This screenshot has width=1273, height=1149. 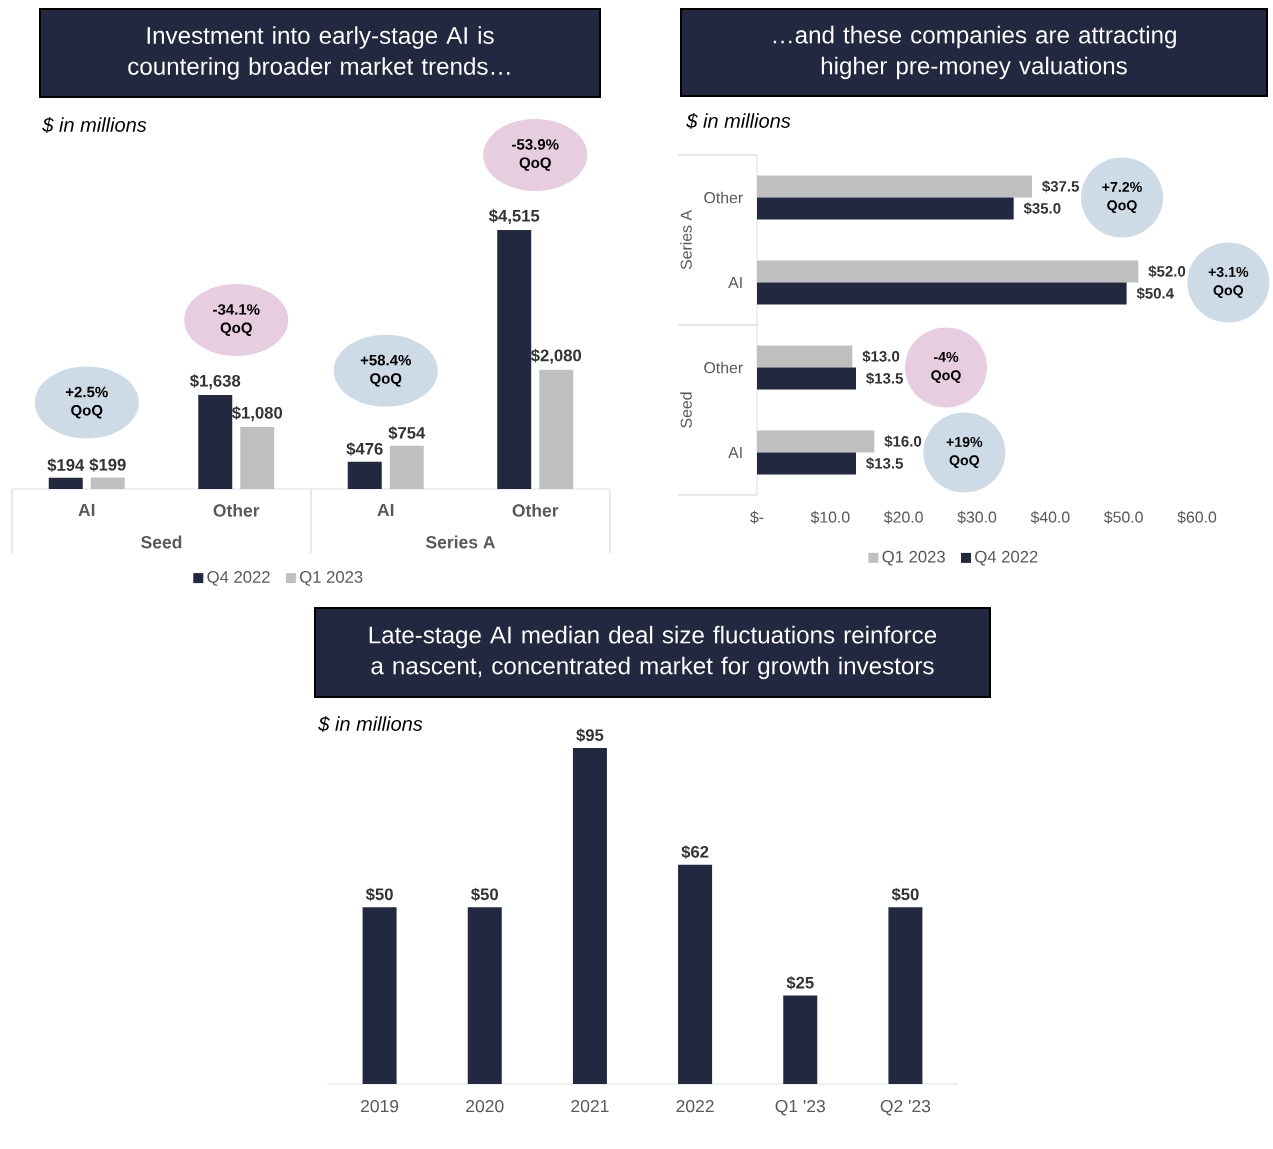 I want to click on data-label: $35.0, so click(x=1042, y=208).